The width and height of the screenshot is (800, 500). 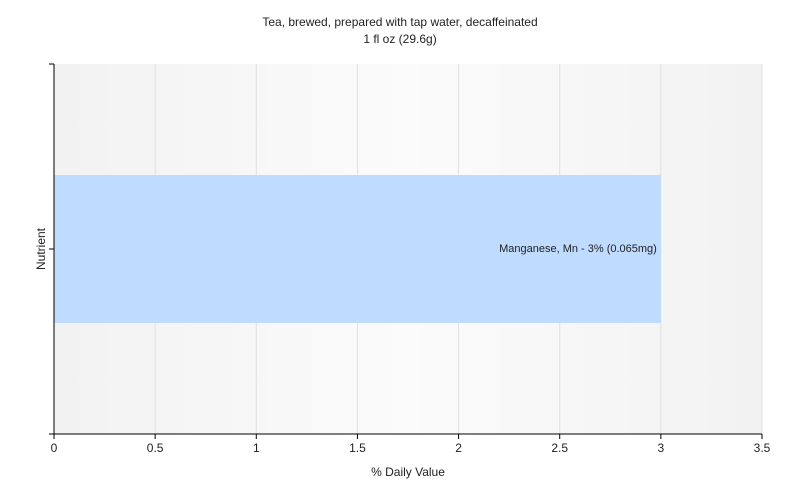 What do you see at coordinates (357, 448) in the screenshot?
I see `x-tick-label: 1.5` at bounding box center [357, 448].